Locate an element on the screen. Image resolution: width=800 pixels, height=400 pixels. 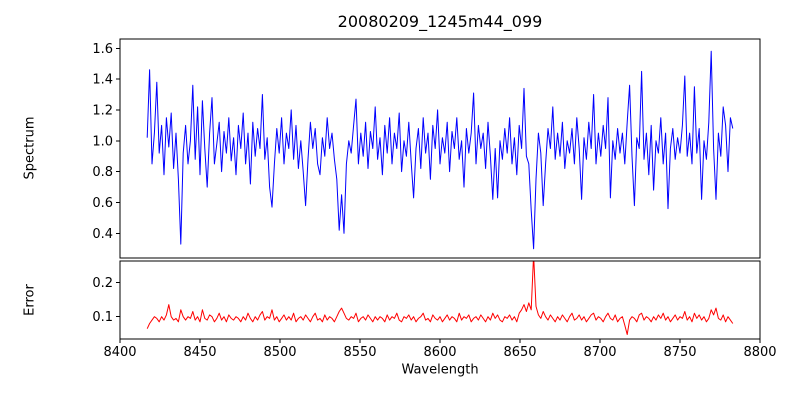
error-line is located at coordinates (440, 298).